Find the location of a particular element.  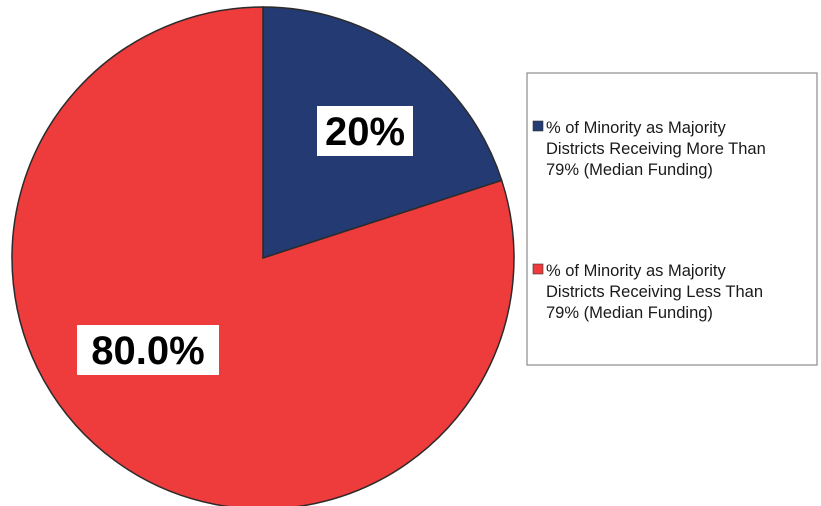

data-label-1: 20% is located at coordinates (365, 132).